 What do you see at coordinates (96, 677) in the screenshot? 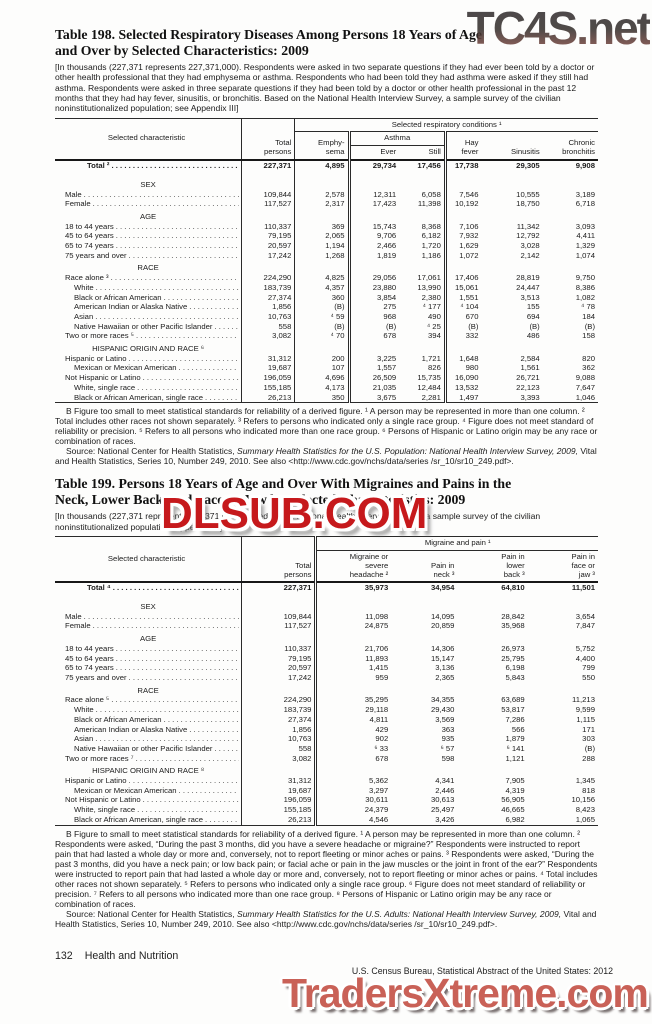
I see `row-label: 75 years and over` at bounding box center [96, 677].